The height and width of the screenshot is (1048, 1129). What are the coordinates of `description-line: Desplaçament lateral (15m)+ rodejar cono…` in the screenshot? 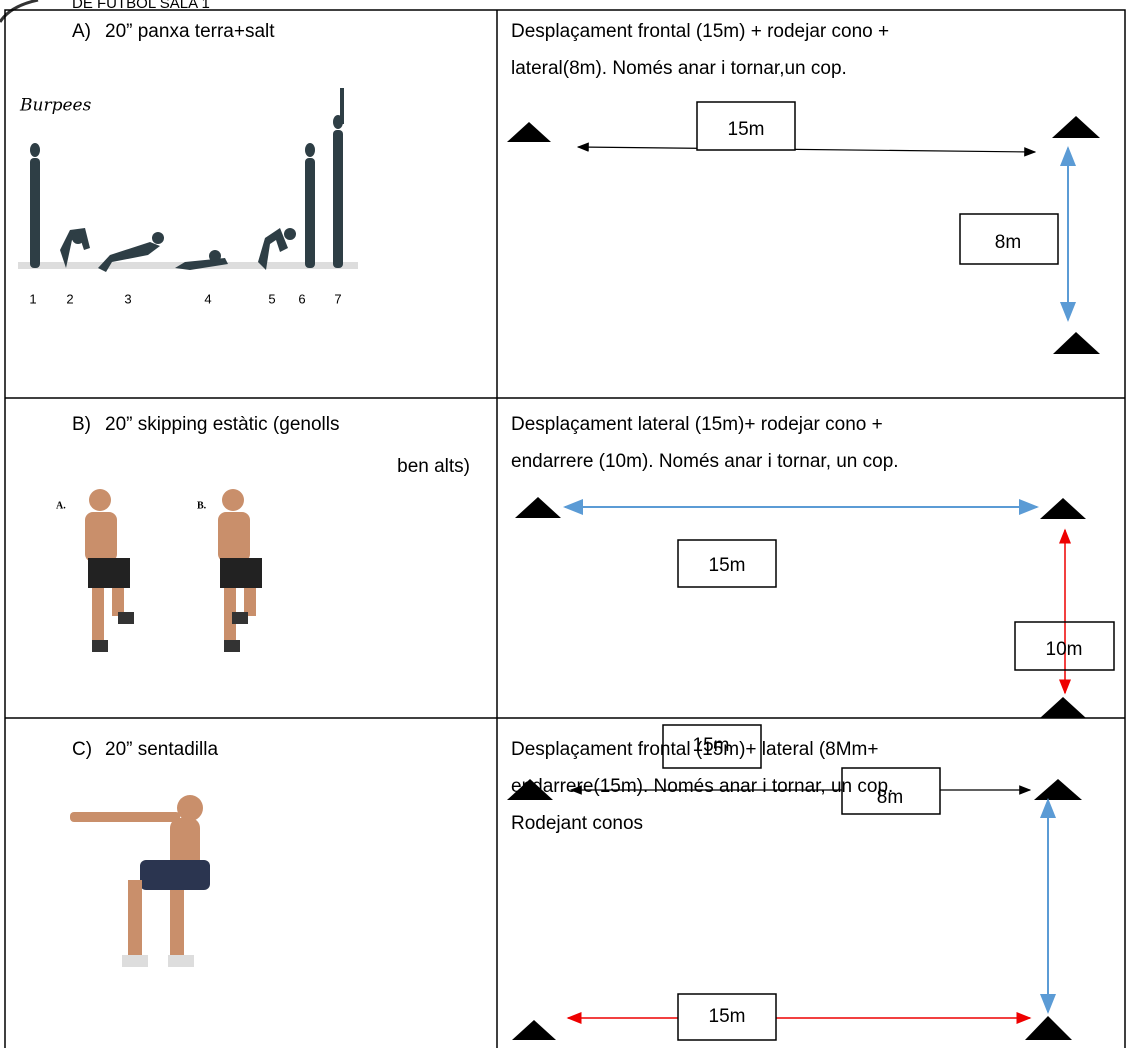 It's located at (697, 424).